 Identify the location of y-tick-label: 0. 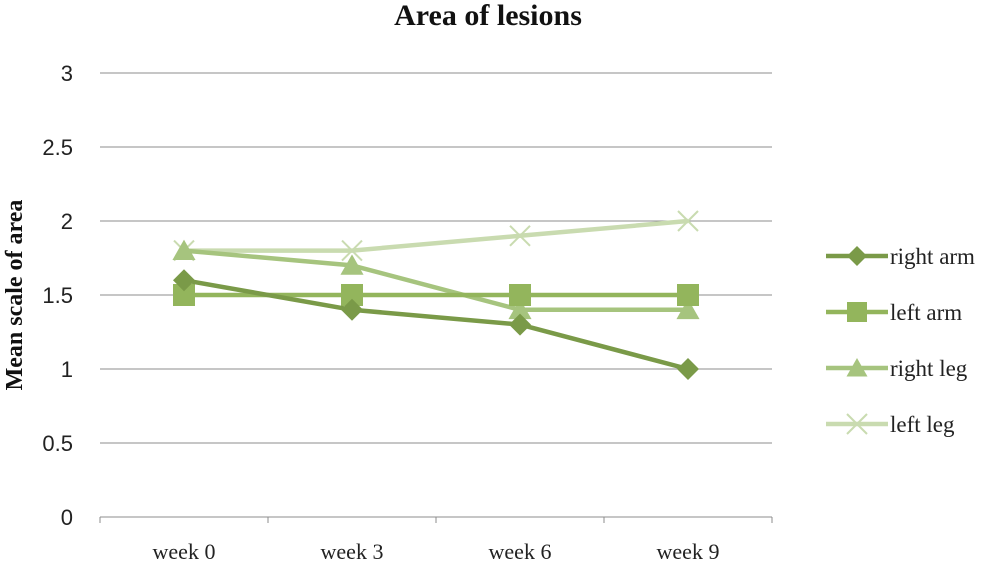
(67, 517).